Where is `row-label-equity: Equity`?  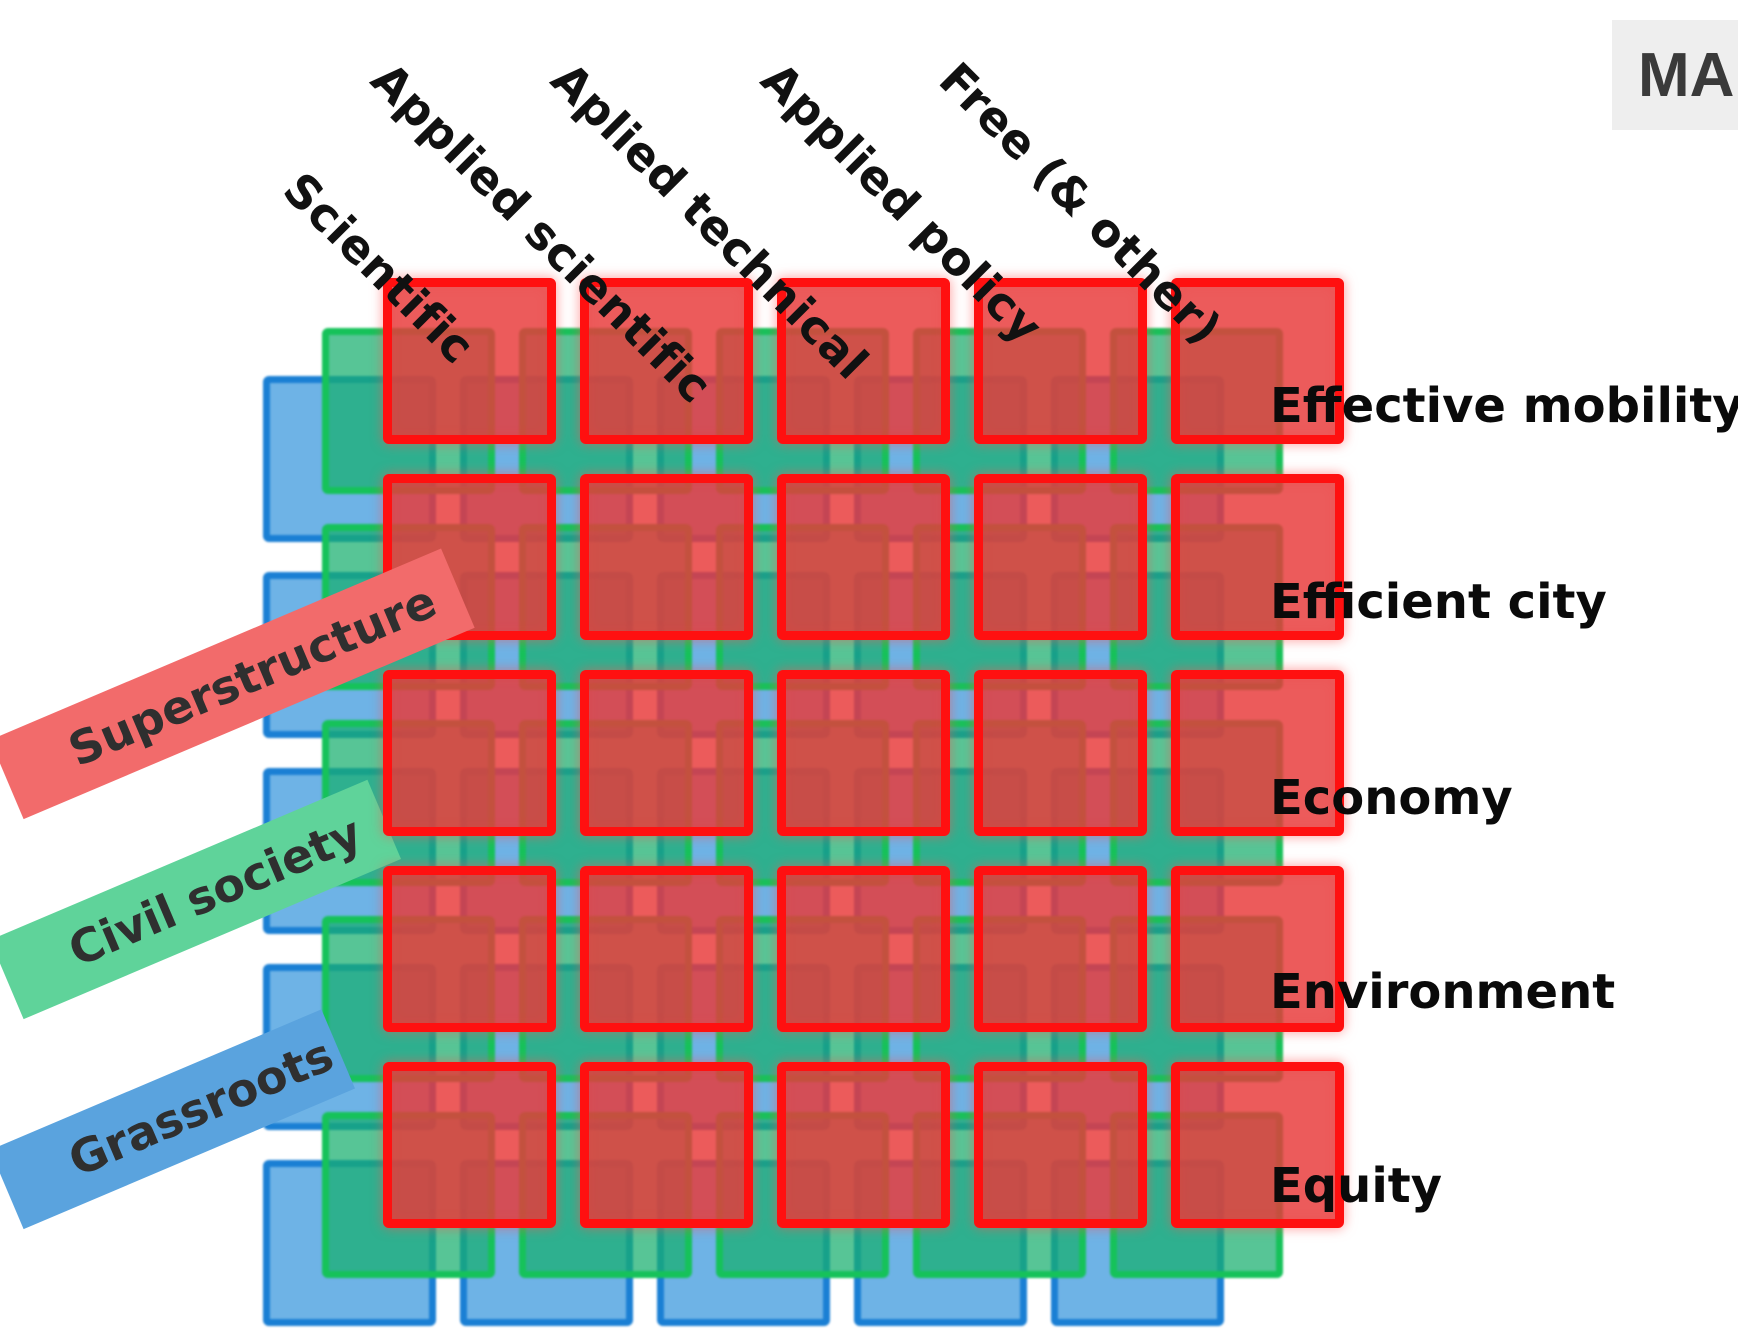
row-label-equity: Equity is located at coordinates (1356, 1186).